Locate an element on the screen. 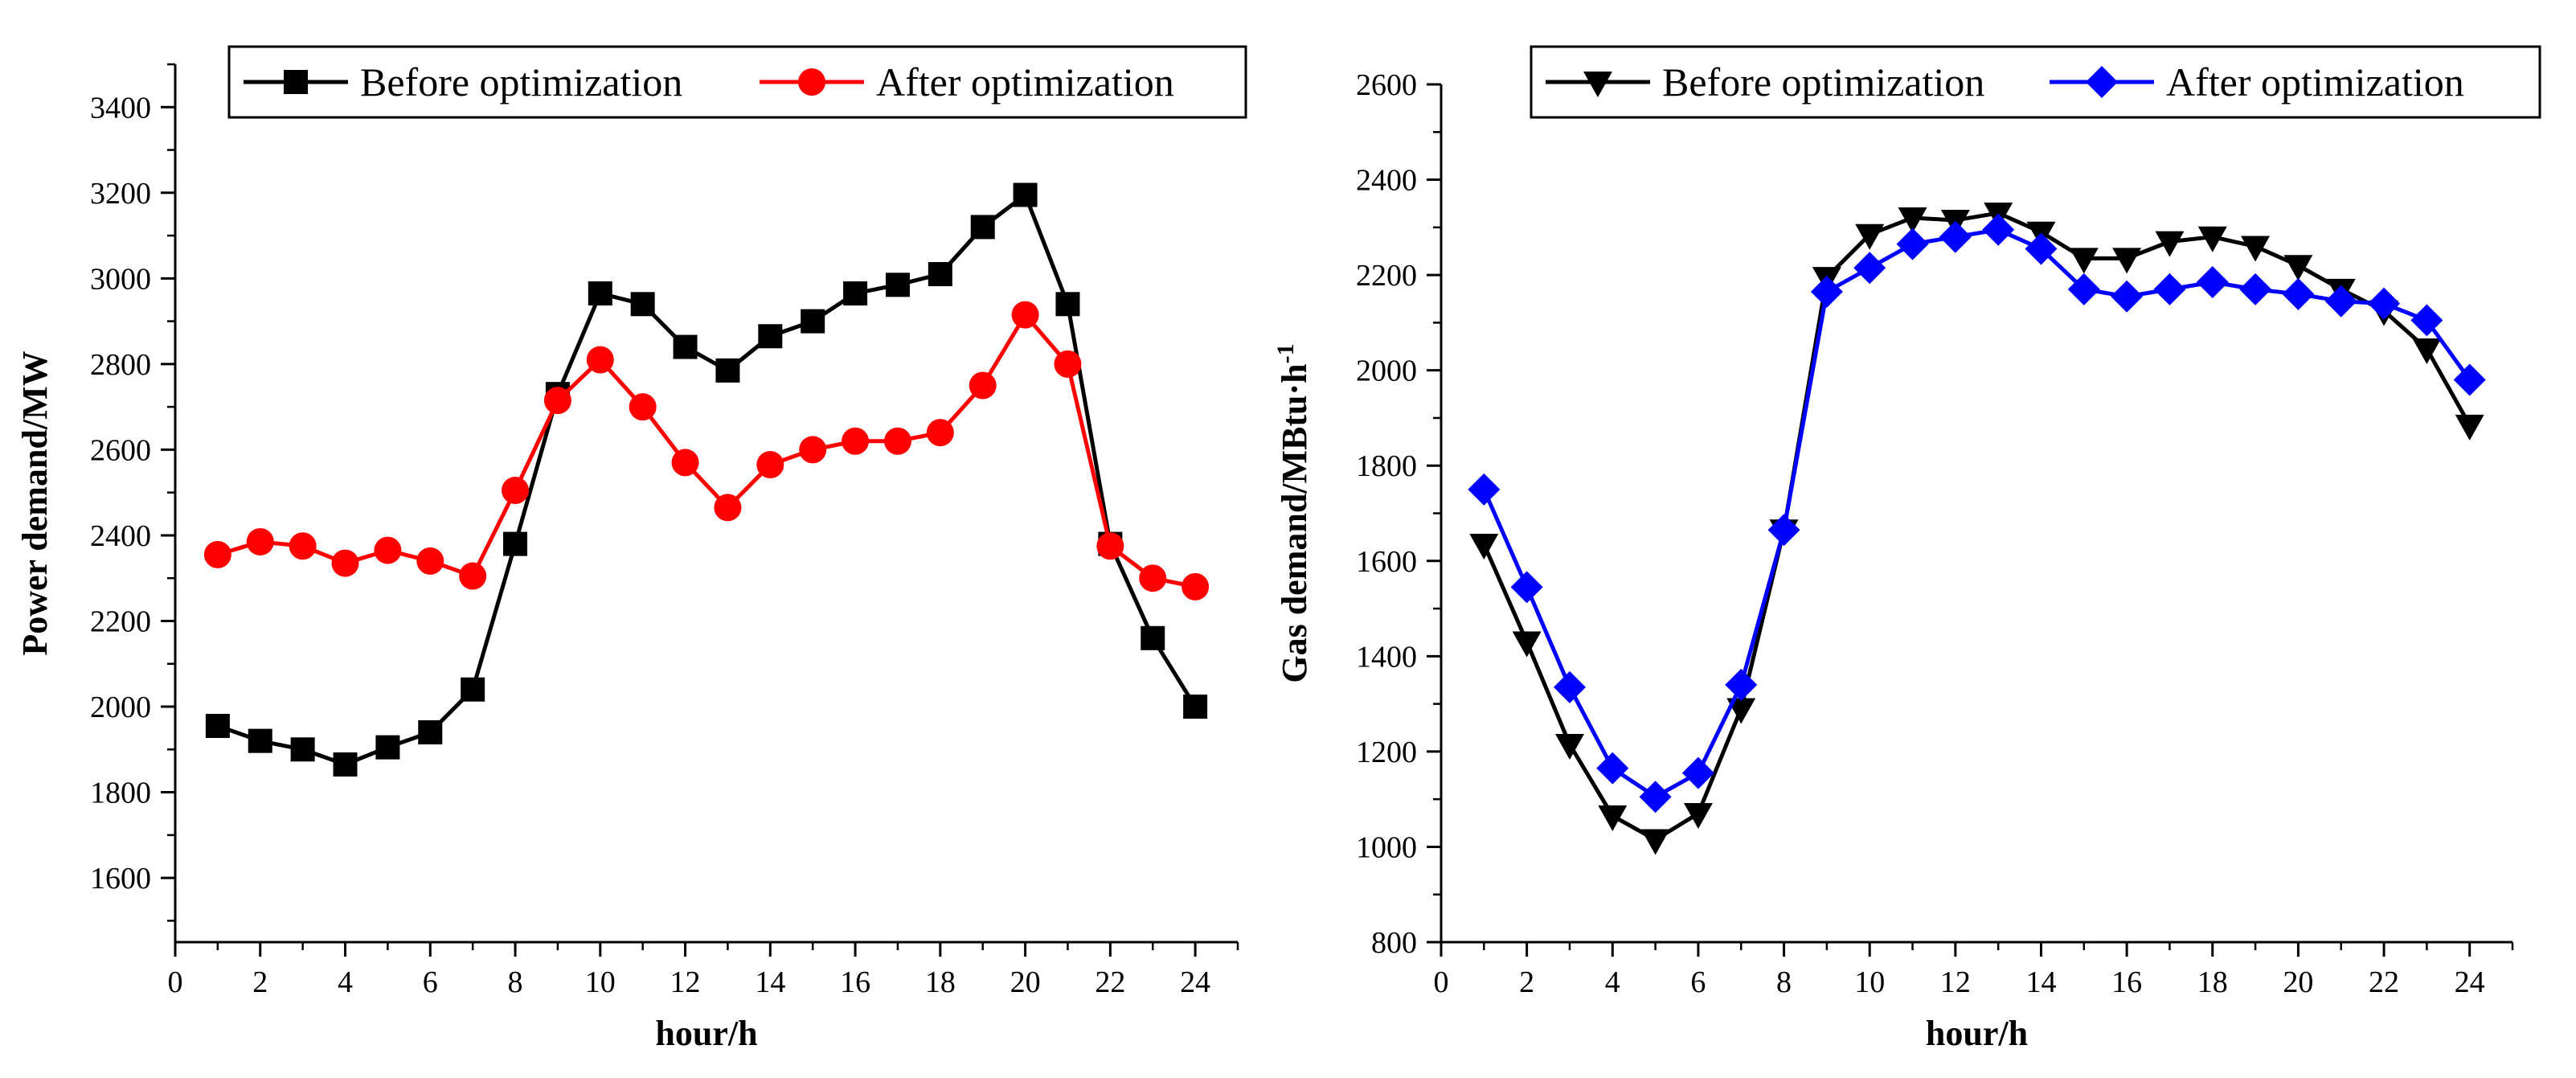 The height and width of the screenshot is (1078, 2576). y-axis-title: Power demand/MW is located at coordinates (35, 502).